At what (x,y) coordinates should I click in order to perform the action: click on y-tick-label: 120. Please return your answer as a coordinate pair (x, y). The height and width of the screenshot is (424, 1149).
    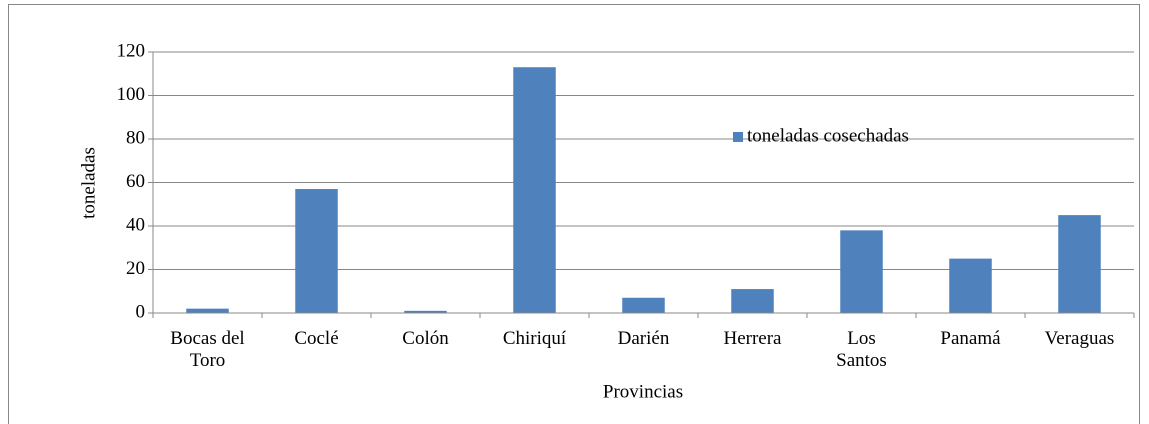
    Looking at the image, I should click on (131, 50).